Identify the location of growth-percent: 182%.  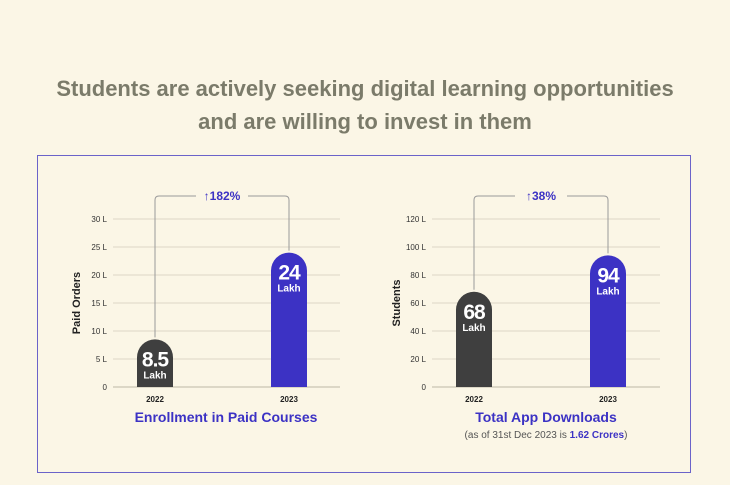
(225, 196).